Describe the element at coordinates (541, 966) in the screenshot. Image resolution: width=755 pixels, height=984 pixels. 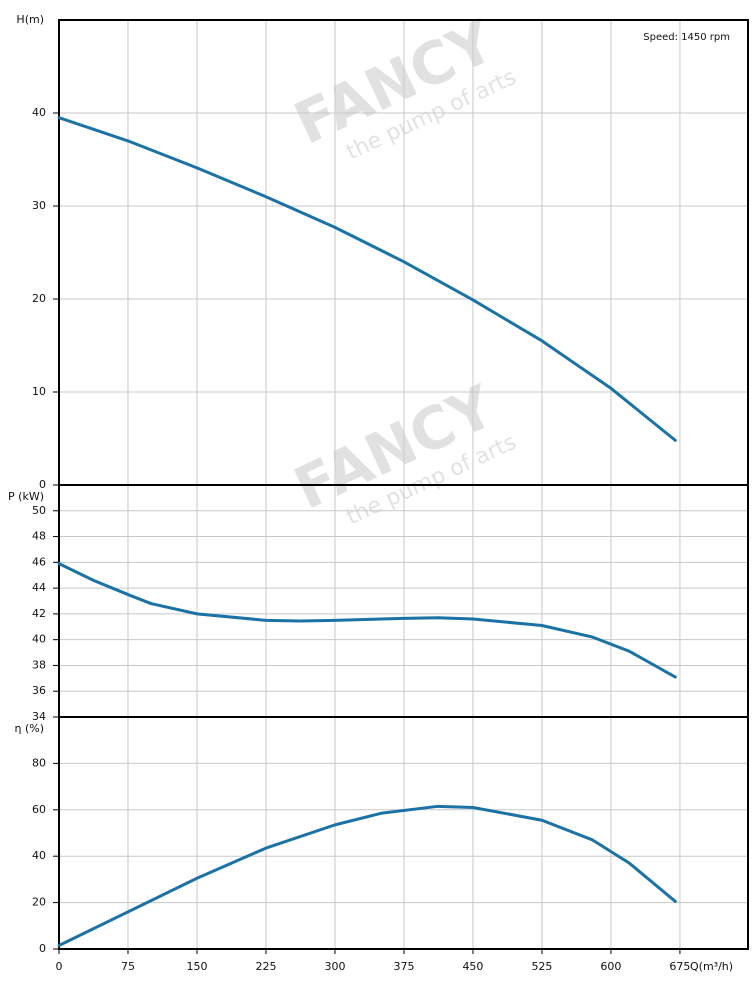
I see `x-tick-label: 525` at that location.